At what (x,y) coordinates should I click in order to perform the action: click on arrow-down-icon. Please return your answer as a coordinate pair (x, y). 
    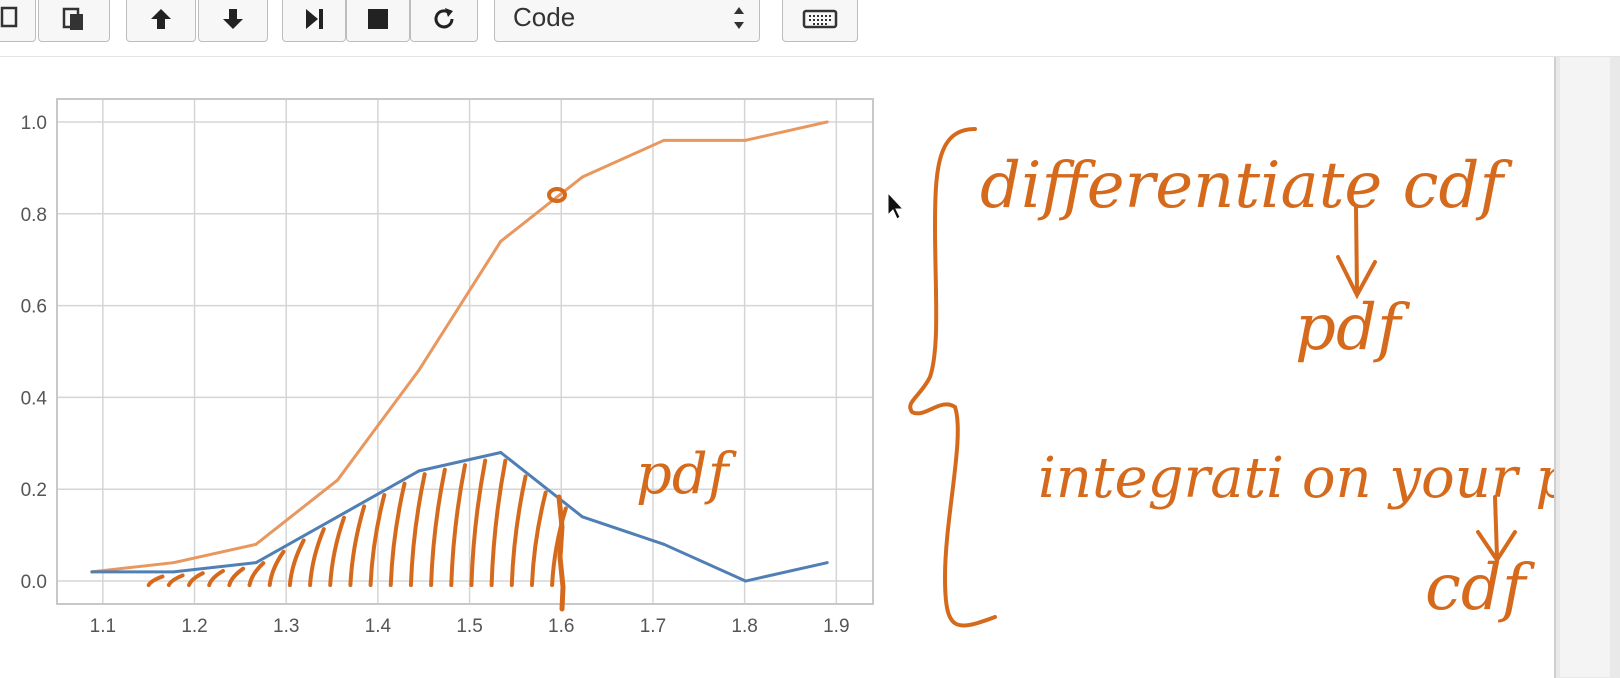
    Looking at the image, I should click on (233, 19).